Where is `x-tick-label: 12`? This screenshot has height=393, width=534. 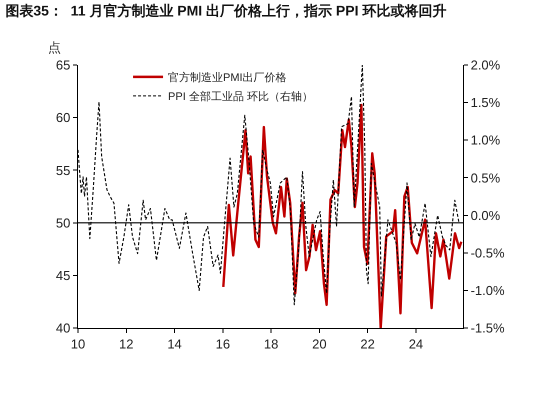
x-tick-label: 12 is located at coordinates (126, 344).